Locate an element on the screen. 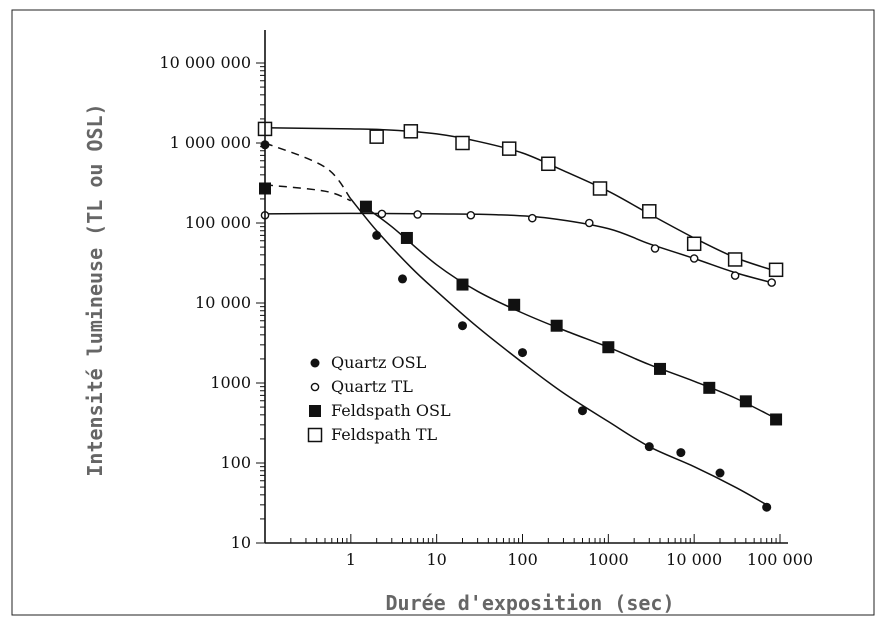 This screenshot has height=625, width=886. y-tick-label: 1 000 000 is located at coordinates (210, 142).